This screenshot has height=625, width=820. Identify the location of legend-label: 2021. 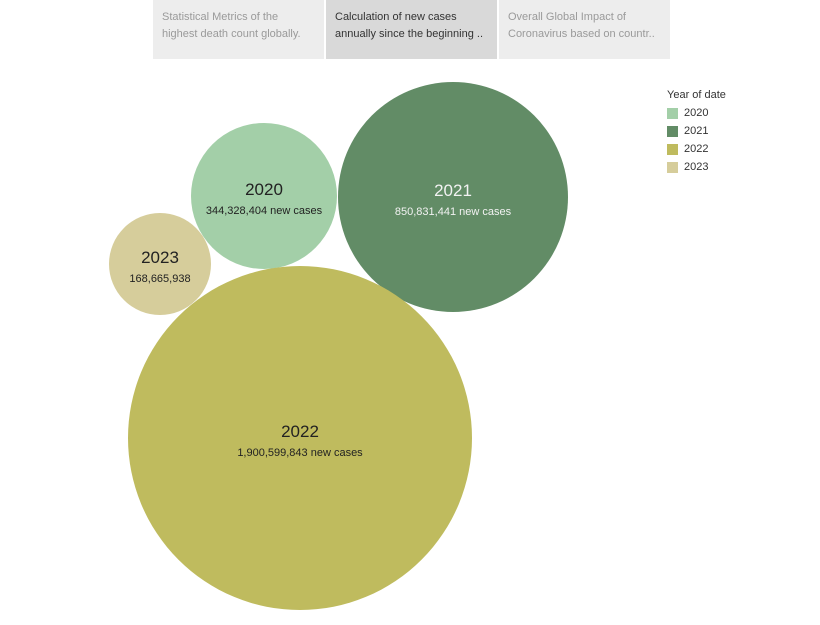
(696, 131).